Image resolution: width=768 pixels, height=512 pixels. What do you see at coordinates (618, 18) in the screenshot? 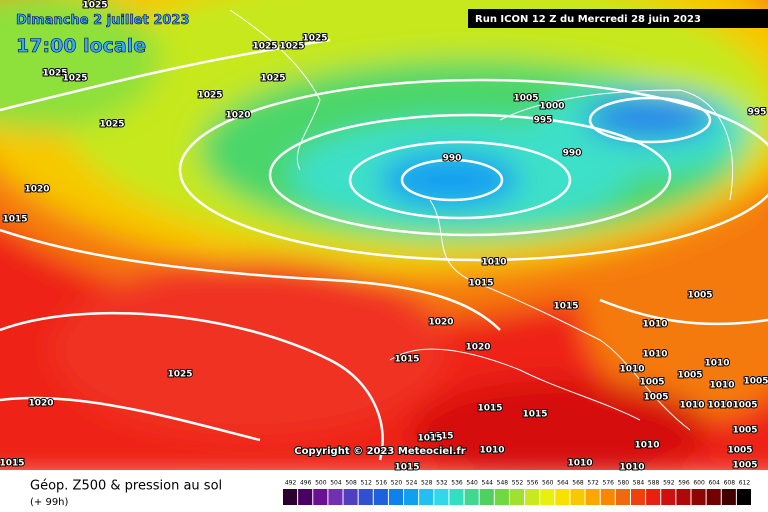
I see `run-box` at bounding box center [618, 18].